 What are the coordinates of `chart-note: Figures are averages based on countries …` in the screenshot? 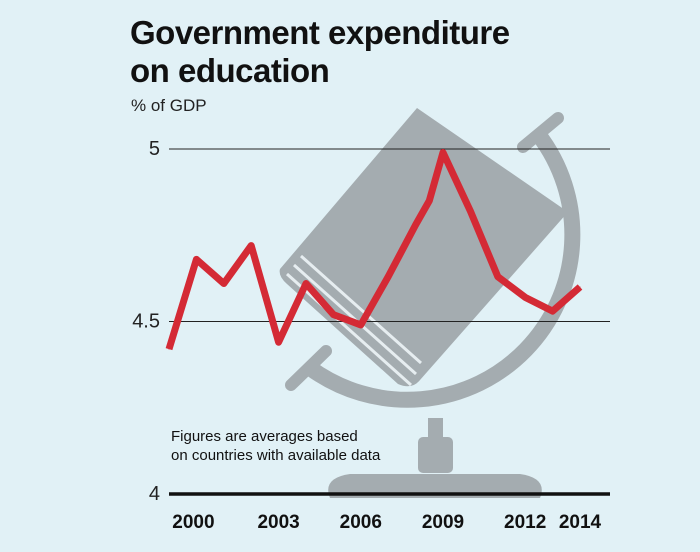 It's located at (275, 446).